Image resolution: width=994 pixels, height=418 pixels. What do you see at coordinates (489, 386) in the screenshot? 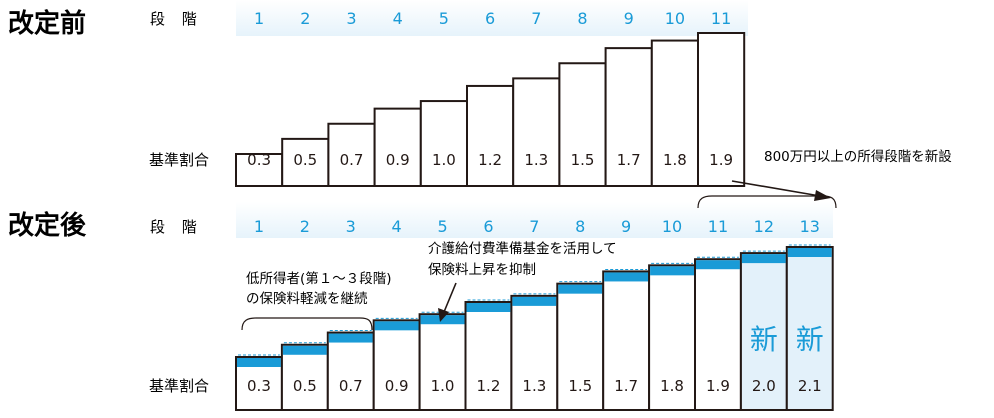
I see `after-ratio-6: 1.2` at bounding box center [489, 386].